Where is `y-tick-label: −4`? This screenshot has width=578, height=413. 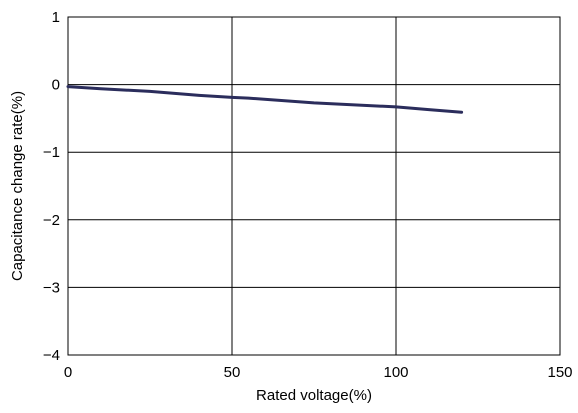
y-tick-label: −4 is located at coordinates (51, 355).